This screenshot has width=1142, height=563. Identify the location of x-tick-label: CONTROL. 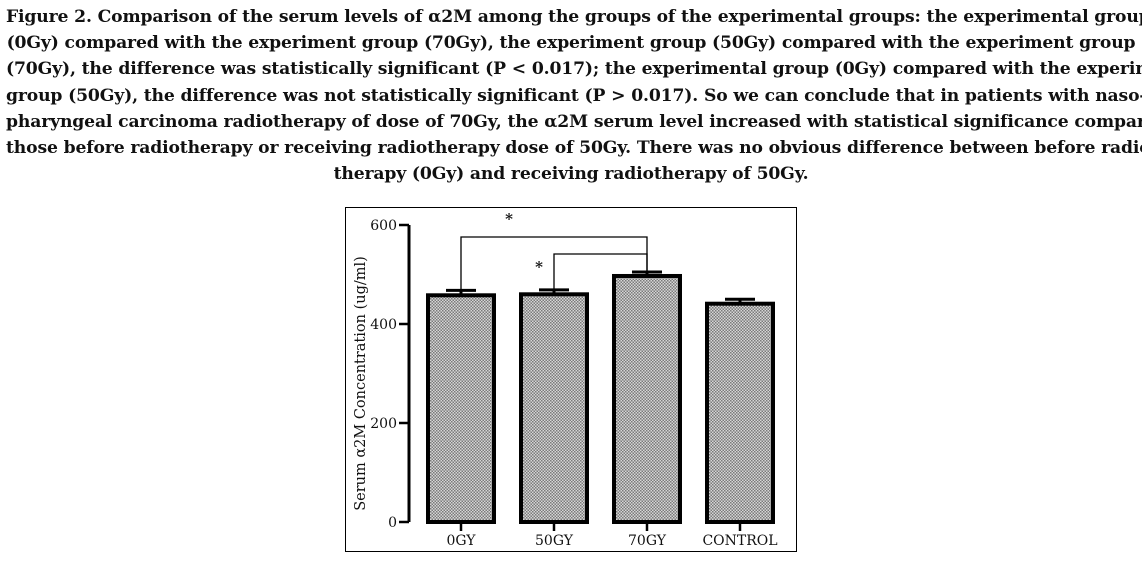
(739, 541).